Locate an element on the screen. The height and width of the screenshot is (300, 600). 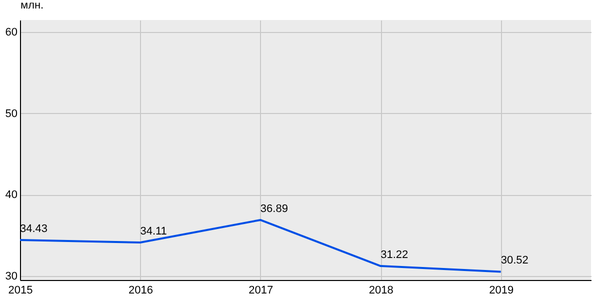
y-tick-label: 30 is located at coordinates (11, 276).